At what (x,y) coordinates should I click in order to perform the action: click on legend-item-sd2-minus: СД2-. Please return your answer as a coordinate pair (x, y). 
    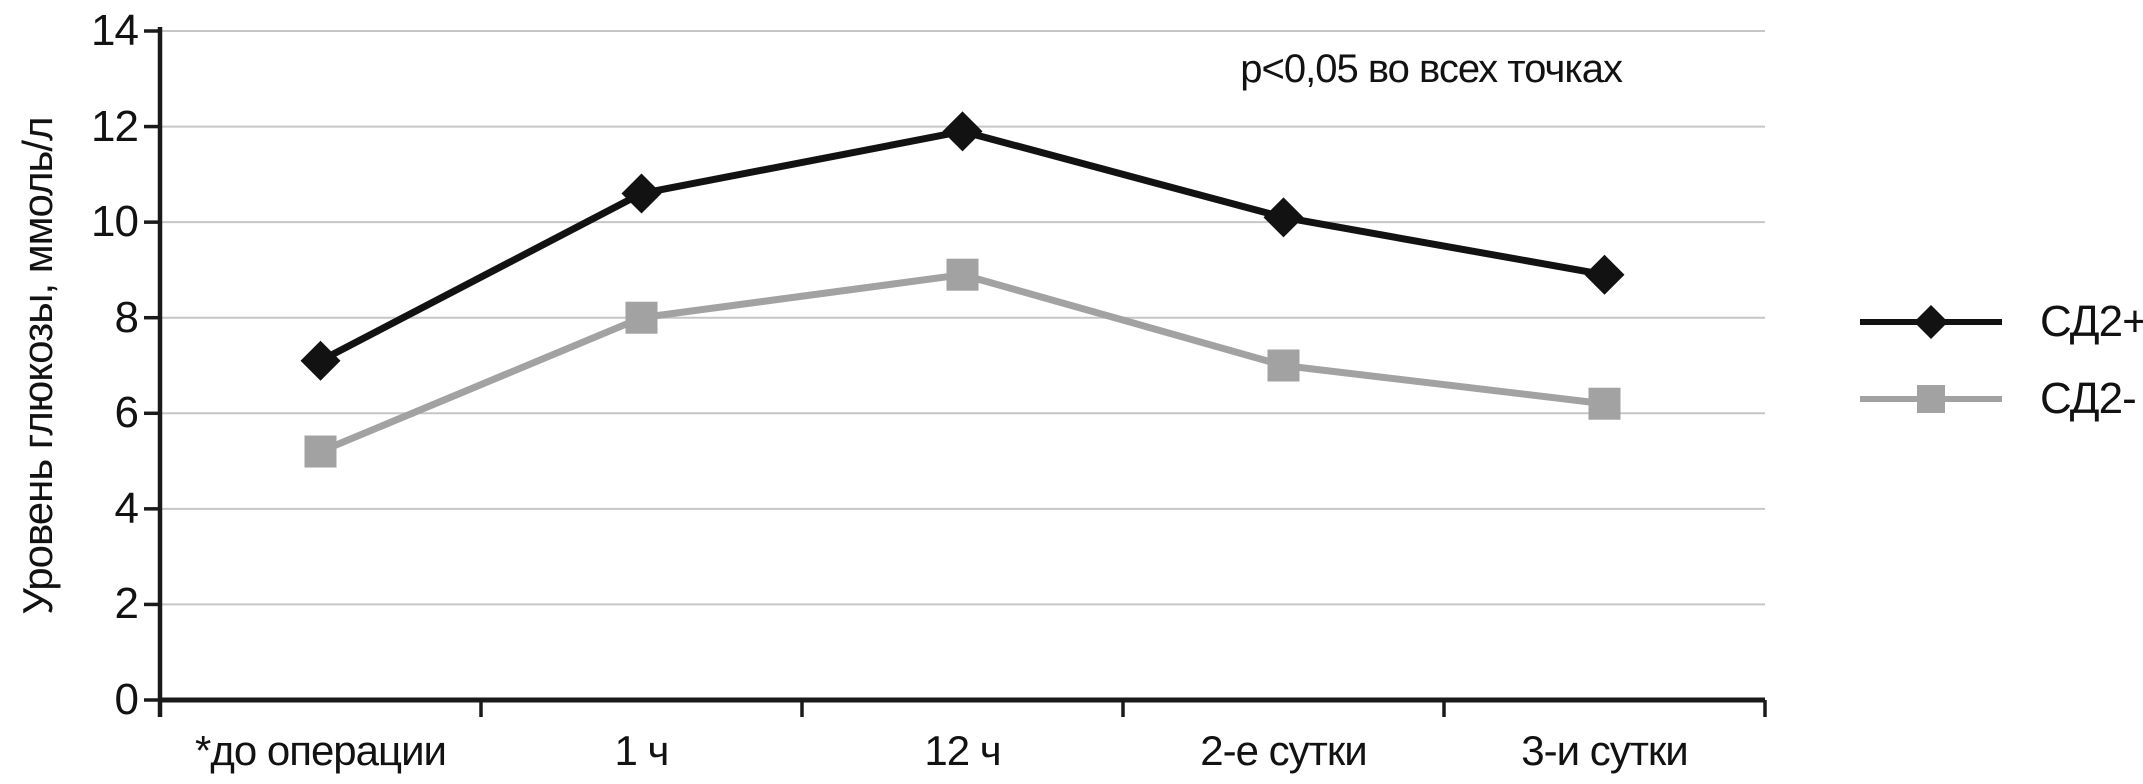
    Looking at the image, I should click on (2001, 399).